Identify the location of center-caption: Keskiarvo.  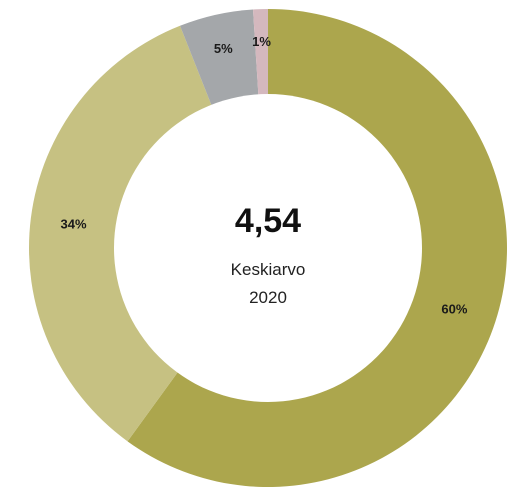
(268, 269).